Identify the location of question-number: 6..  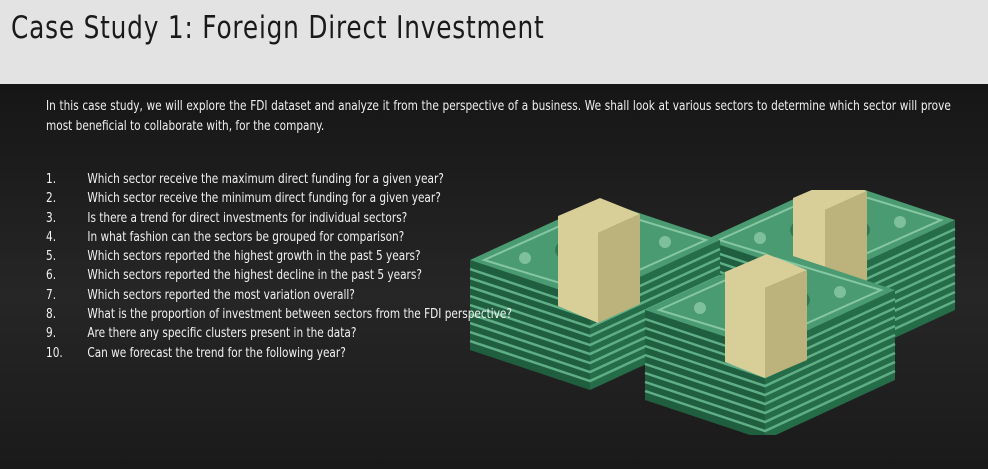
(51, 275).